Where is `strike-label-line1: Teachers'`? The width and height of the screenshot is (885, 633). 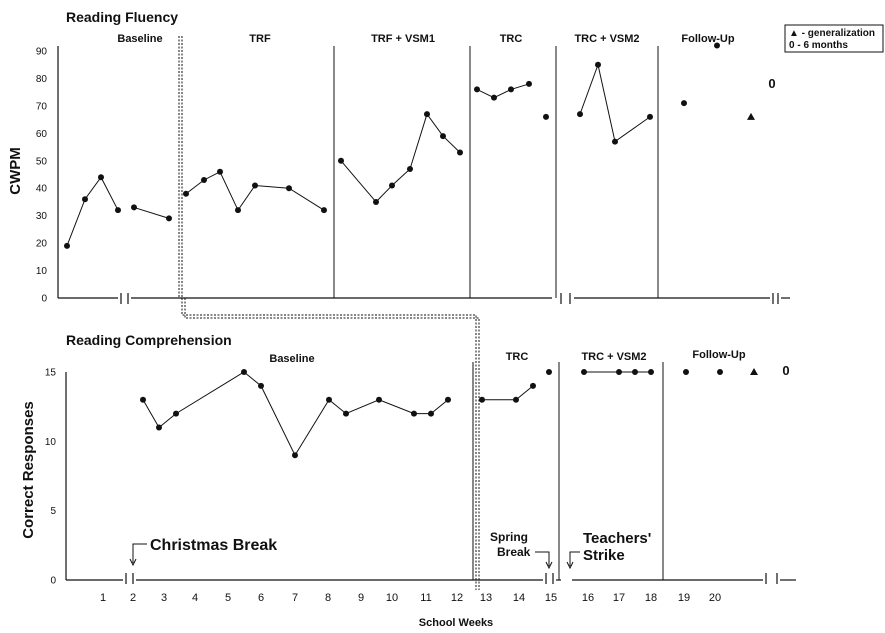 strike-label-line1: Teachers' is located at coordinates (617, 538).